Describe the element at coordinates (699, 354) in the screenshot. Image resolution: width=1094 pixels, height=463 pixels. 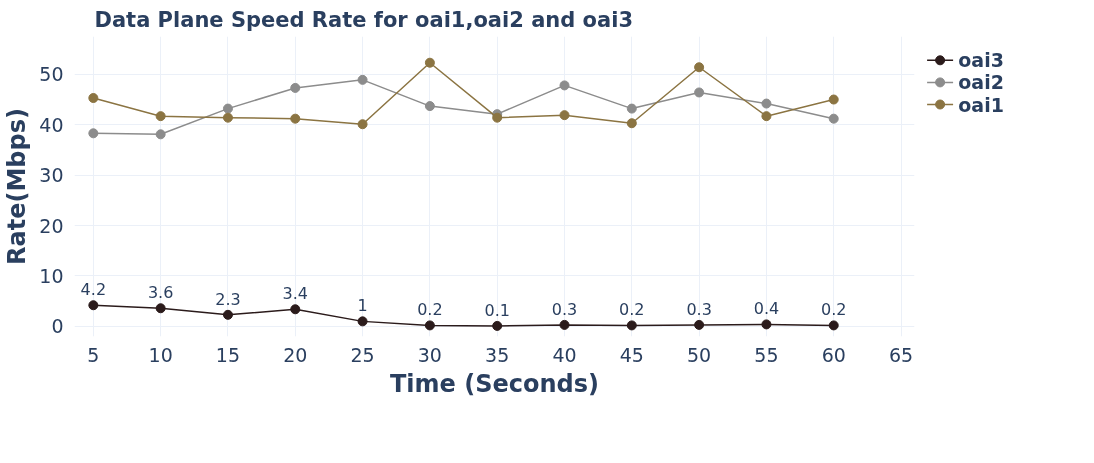
I see `x-tick-label: 50` at that location.